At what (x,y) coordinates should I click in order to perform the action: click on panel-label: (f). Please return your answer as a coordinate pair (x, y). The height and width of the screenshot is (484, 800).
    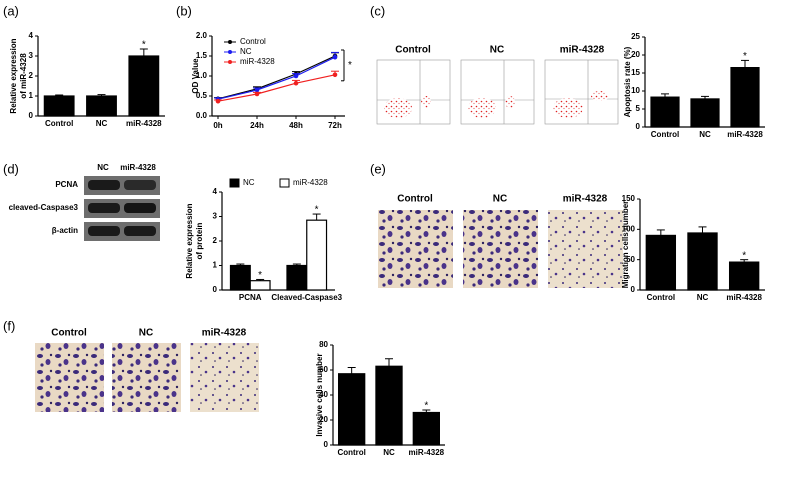
    Looking at the image, I should click on (9, 325).